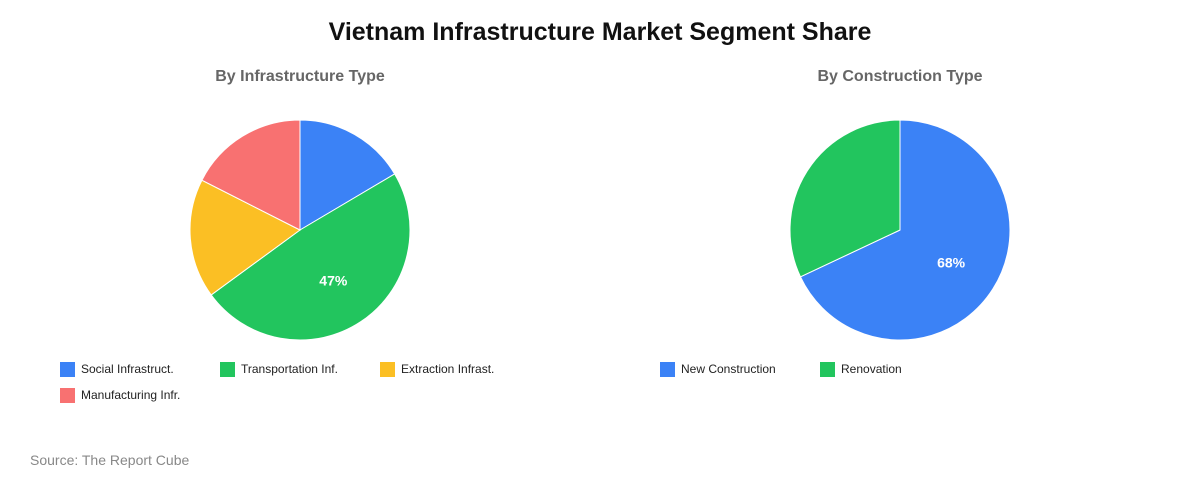 Image resolution: width=1200 pixels, height=480 pixels. I want to click on legend-label: Manufacturing Infr., so click(131, 395).